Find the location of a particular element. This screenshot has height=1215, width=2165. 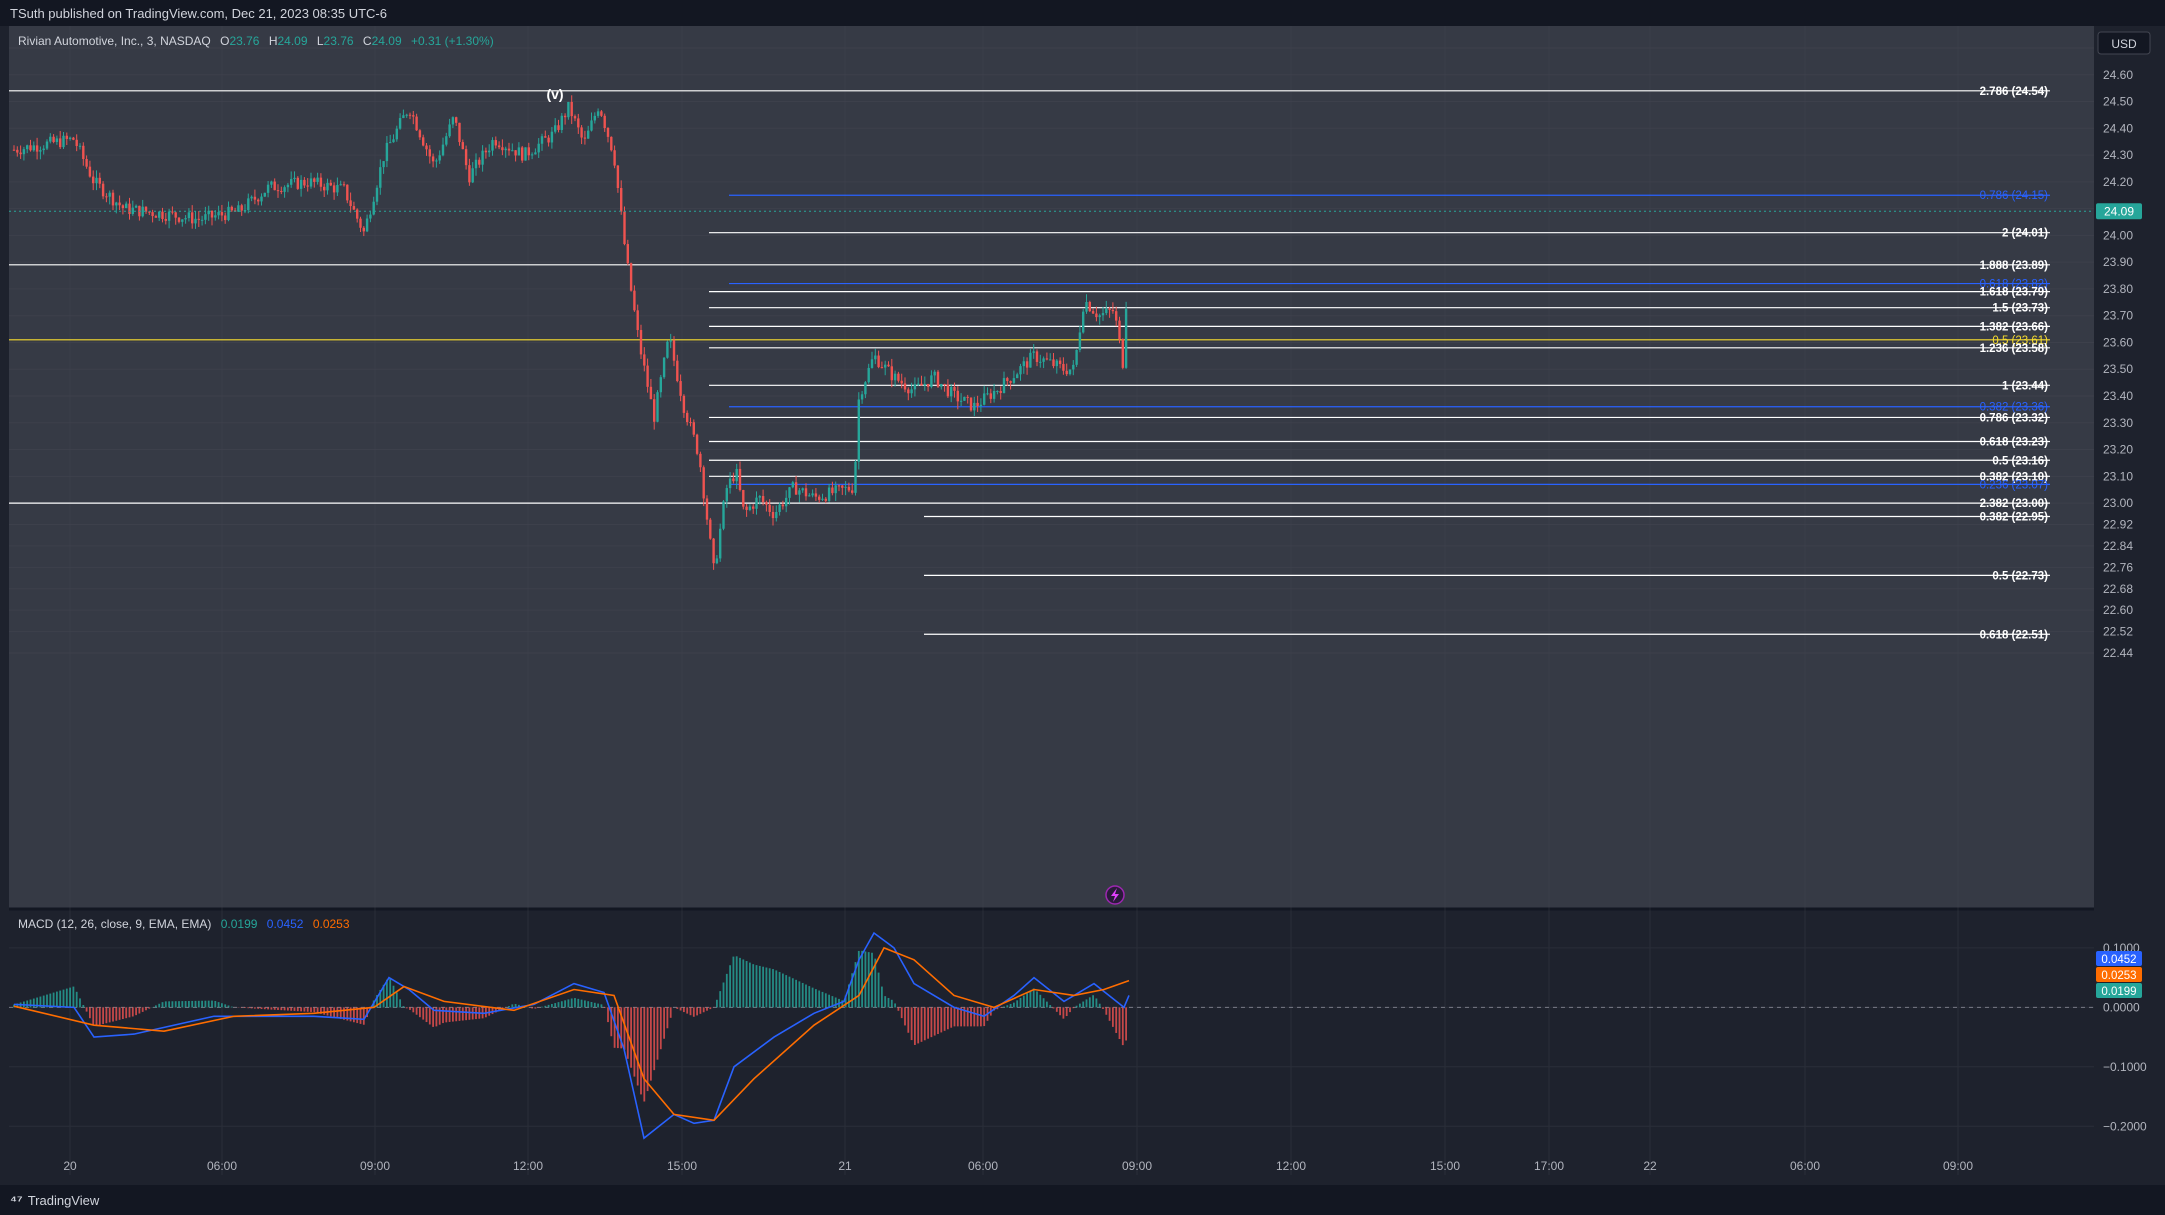

fib-label: 1.618 (23.79) is located at coordinates (2014, 293).